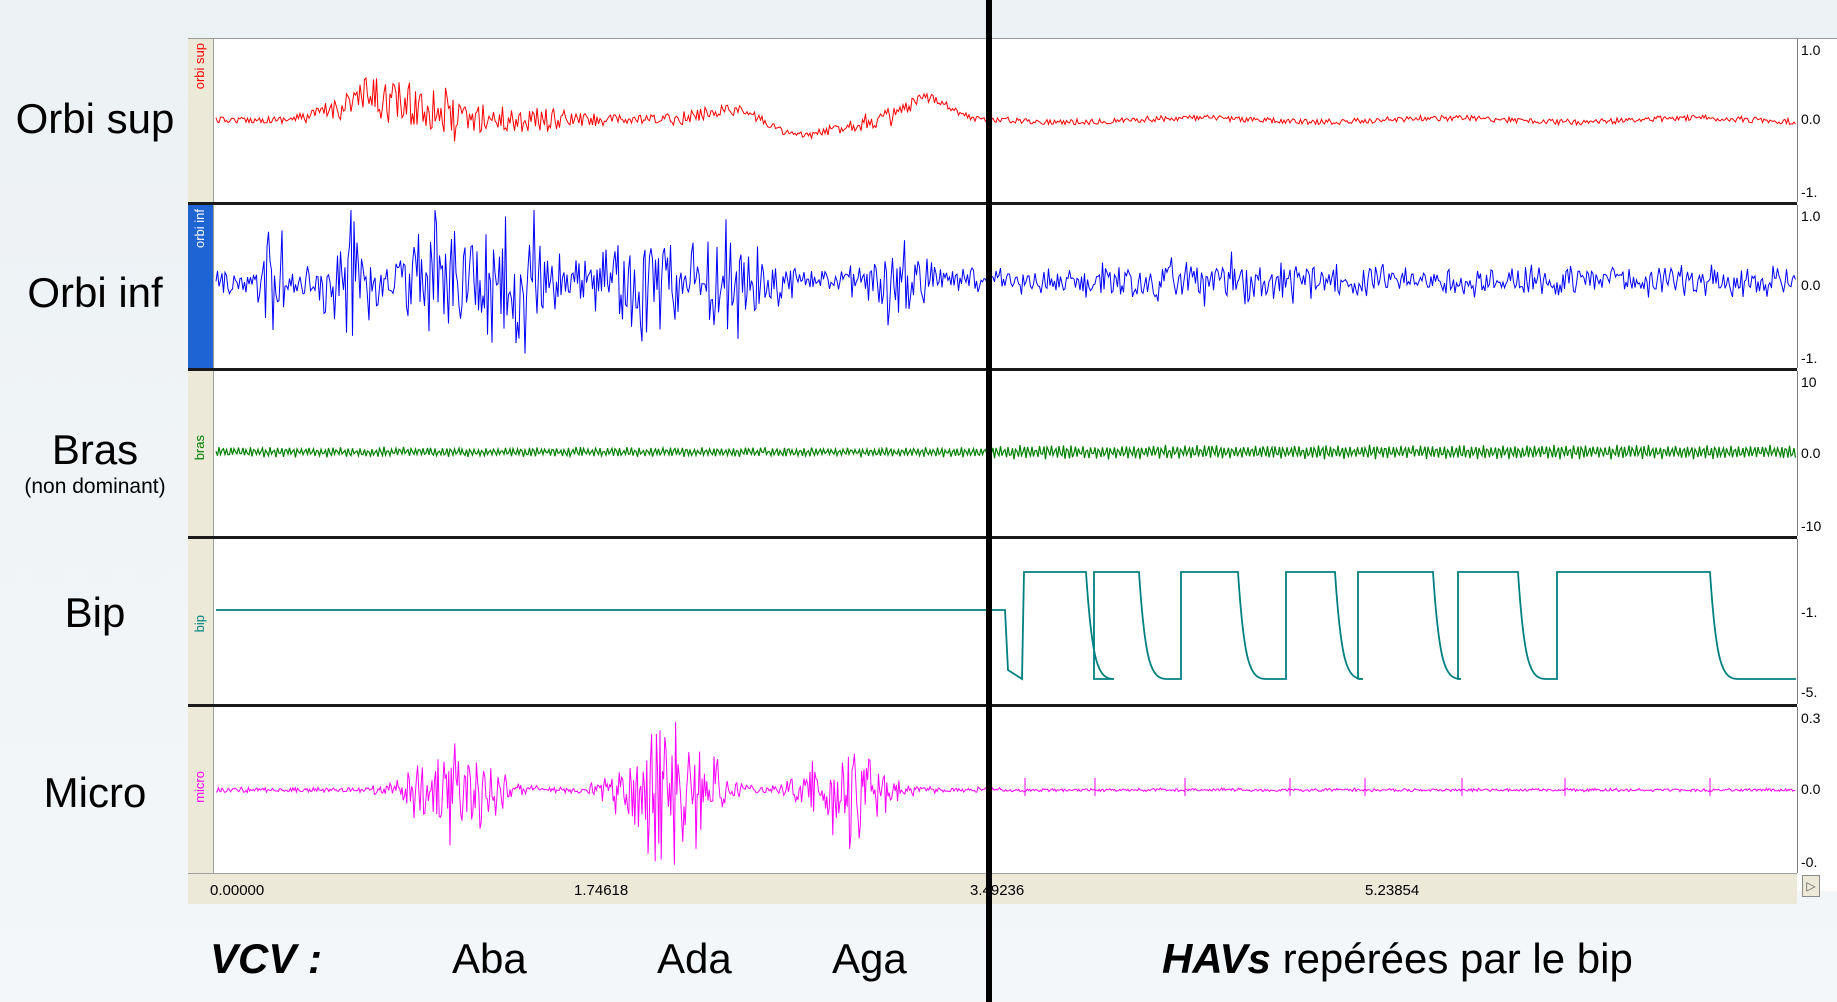 This screenshot has width=1837, height=1002. Describe the element at coordinates (201, 453) in the screenshot. I see `channel-tab-bras: bras` at that location.